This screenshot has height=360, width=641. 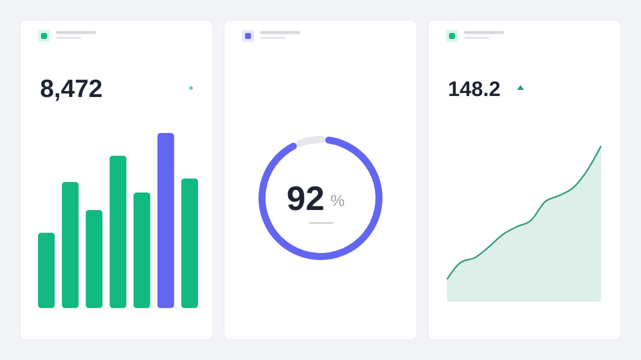 What do you see at coordinates (71, 89) in the screenshot?
I see `chart-title: 8,472` at bounding box center [71, 89].